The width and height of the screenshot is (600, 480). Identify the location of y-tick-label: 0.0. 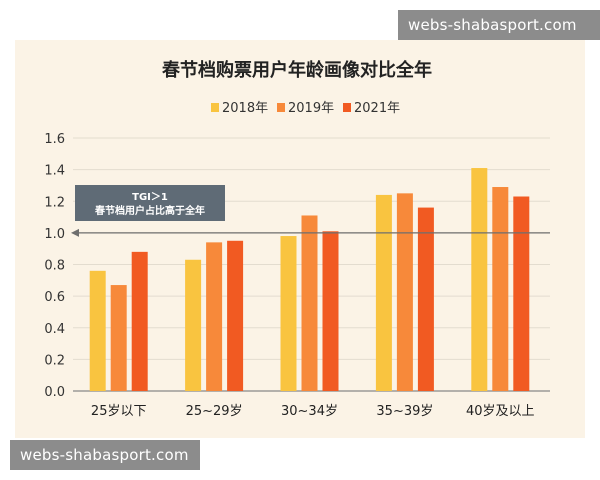
(54, 392).